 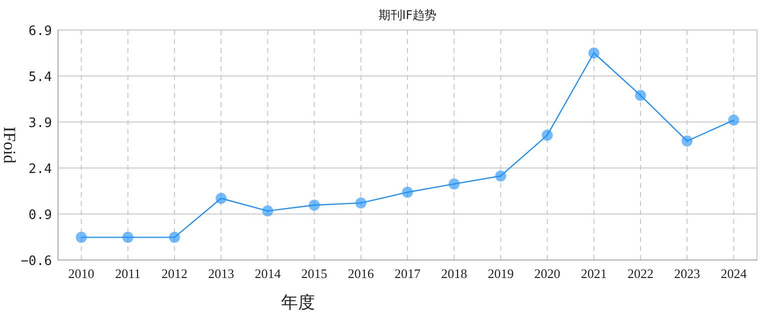 What do you see at coordinates (407, 15) in the screenshot?
I see `chart-title: 期刊IF趋势` at bounding box center [407, 15].